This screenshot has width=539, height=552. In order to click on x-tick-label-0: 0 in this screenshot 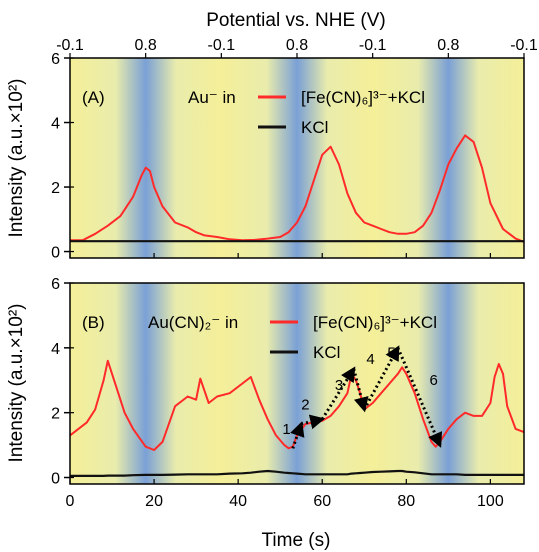, I will do `click(70, 501)`.